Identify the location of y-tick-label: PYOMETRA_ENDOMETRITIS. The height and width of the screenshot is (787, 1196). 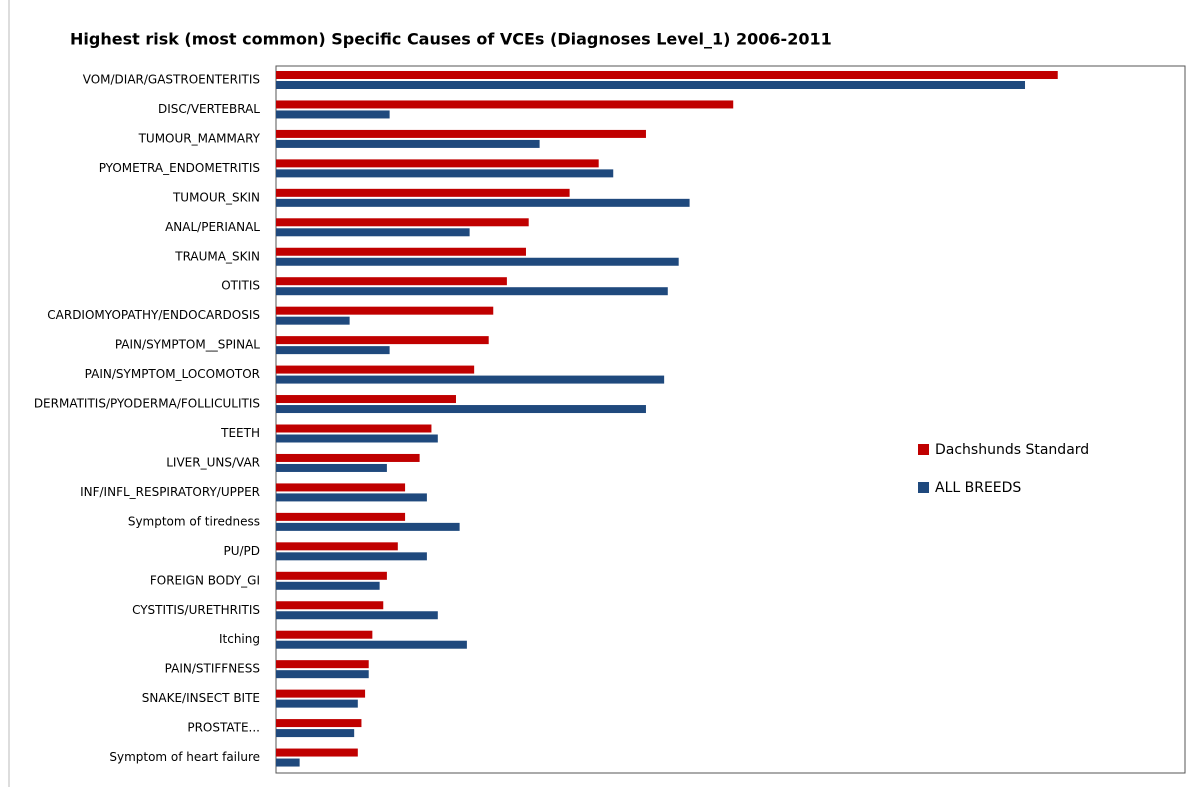
(179, 168).